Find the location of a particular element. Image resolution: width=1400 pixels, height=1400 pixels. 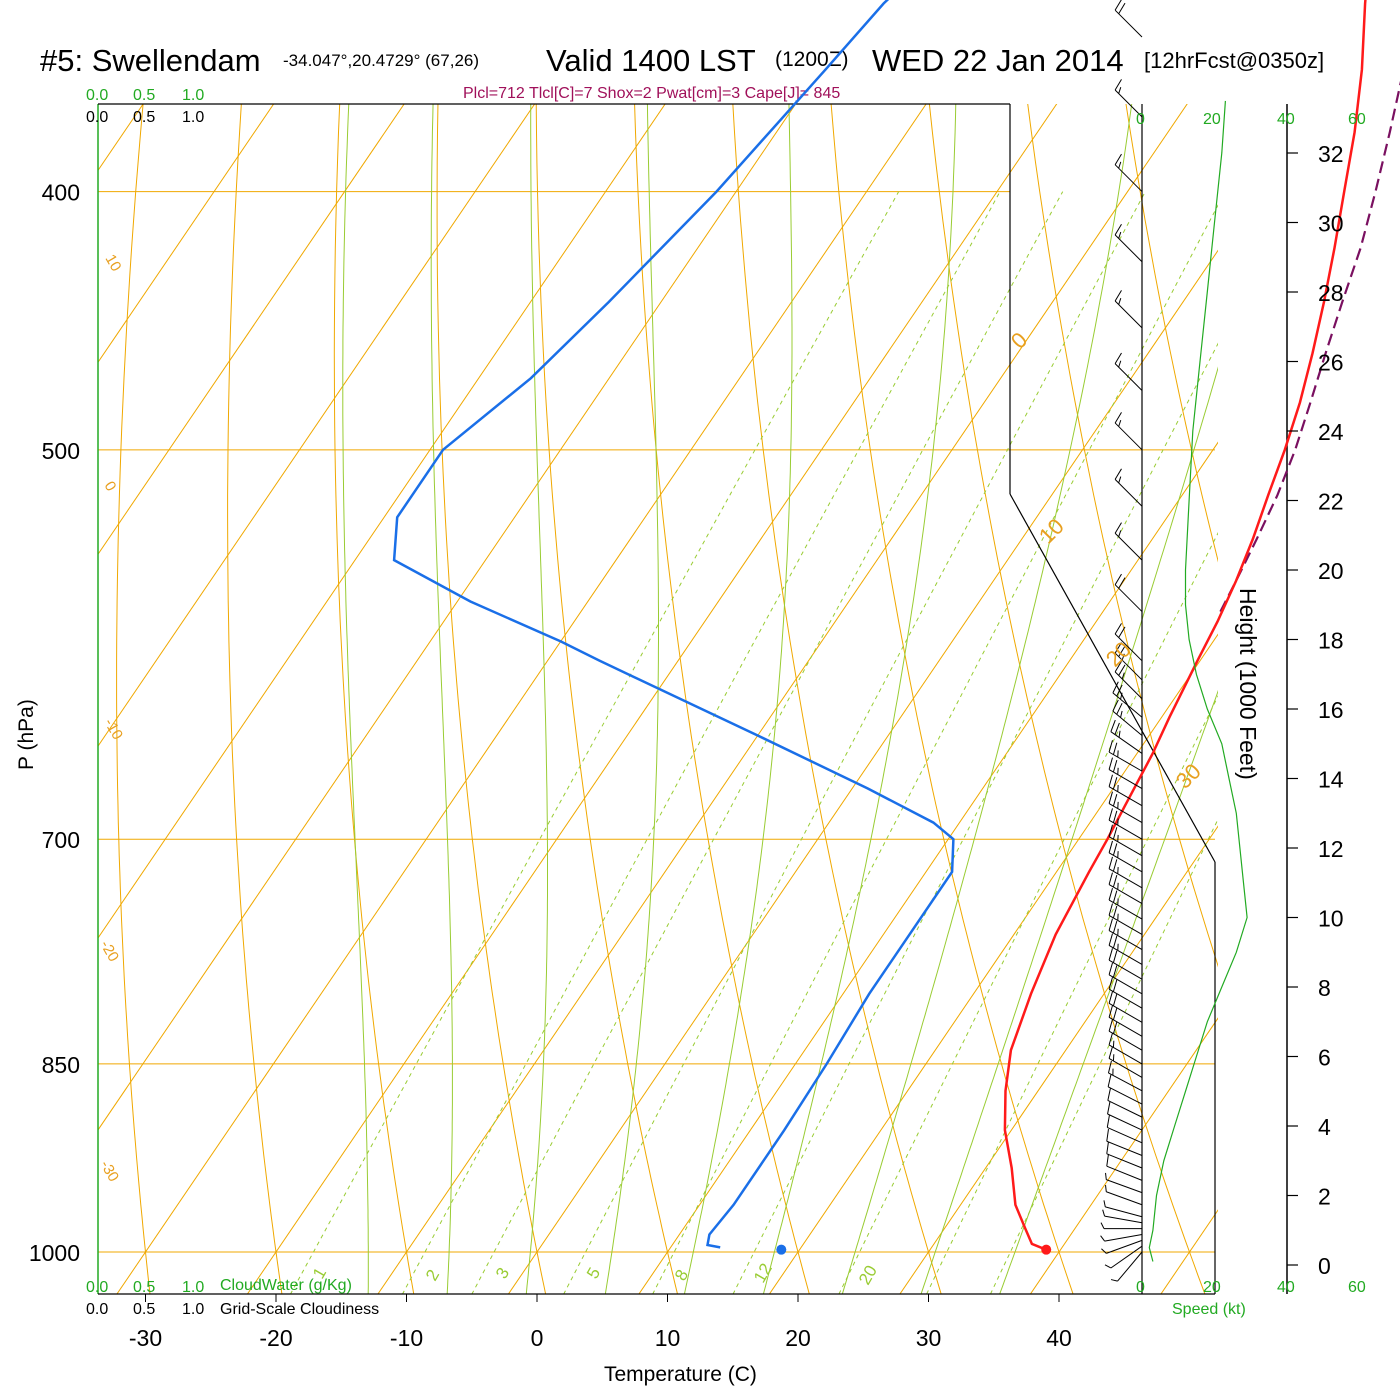

standard-atmosphere-line is located at coordinates (1112, 678).